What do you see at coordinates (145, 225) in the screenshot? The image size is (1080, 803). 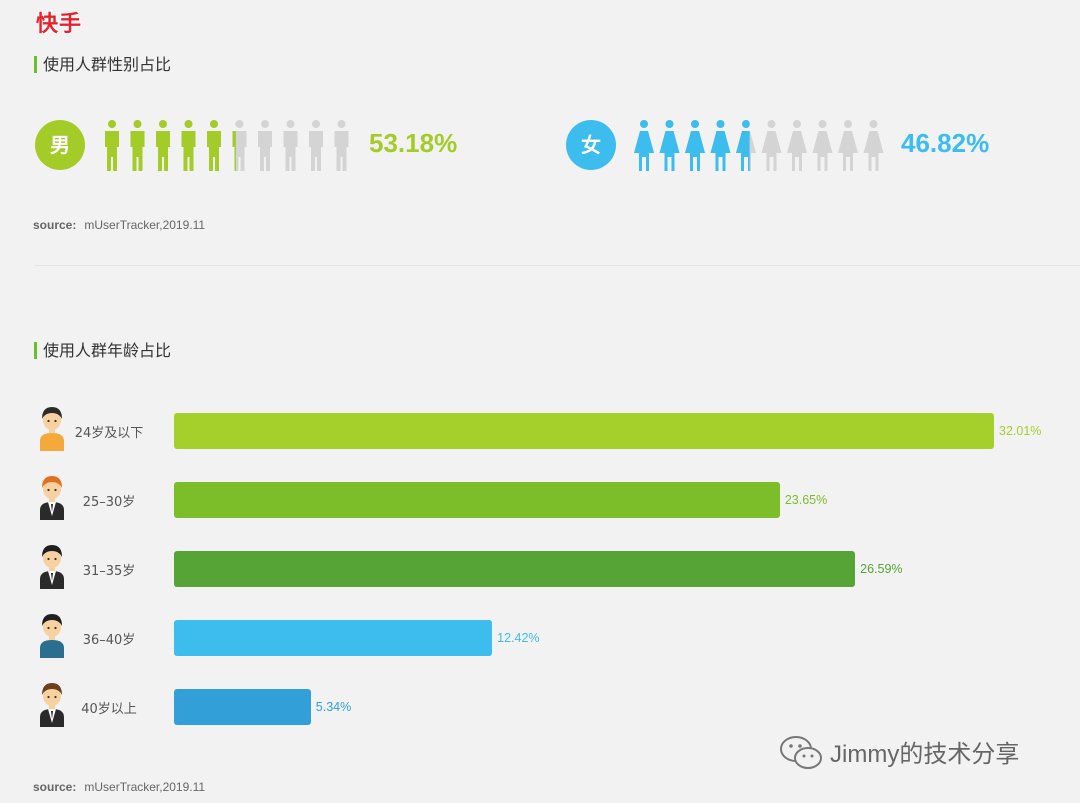 I see `gender-source-text: mUserTracker,2019.11` at bounding box center [145, 225].